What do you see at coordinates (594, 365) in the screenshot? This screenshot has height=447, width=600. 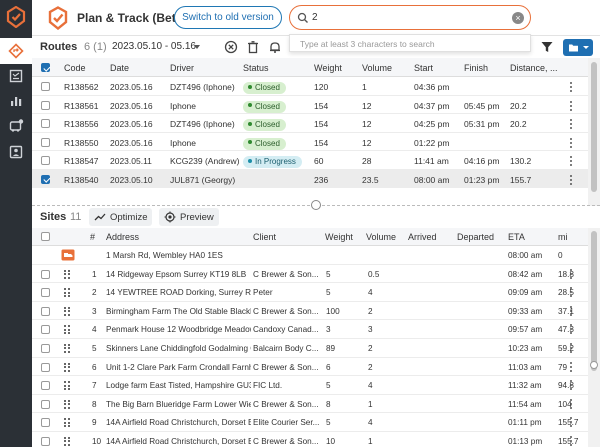 I see `resize-handle` at bounding box center [594, 365].